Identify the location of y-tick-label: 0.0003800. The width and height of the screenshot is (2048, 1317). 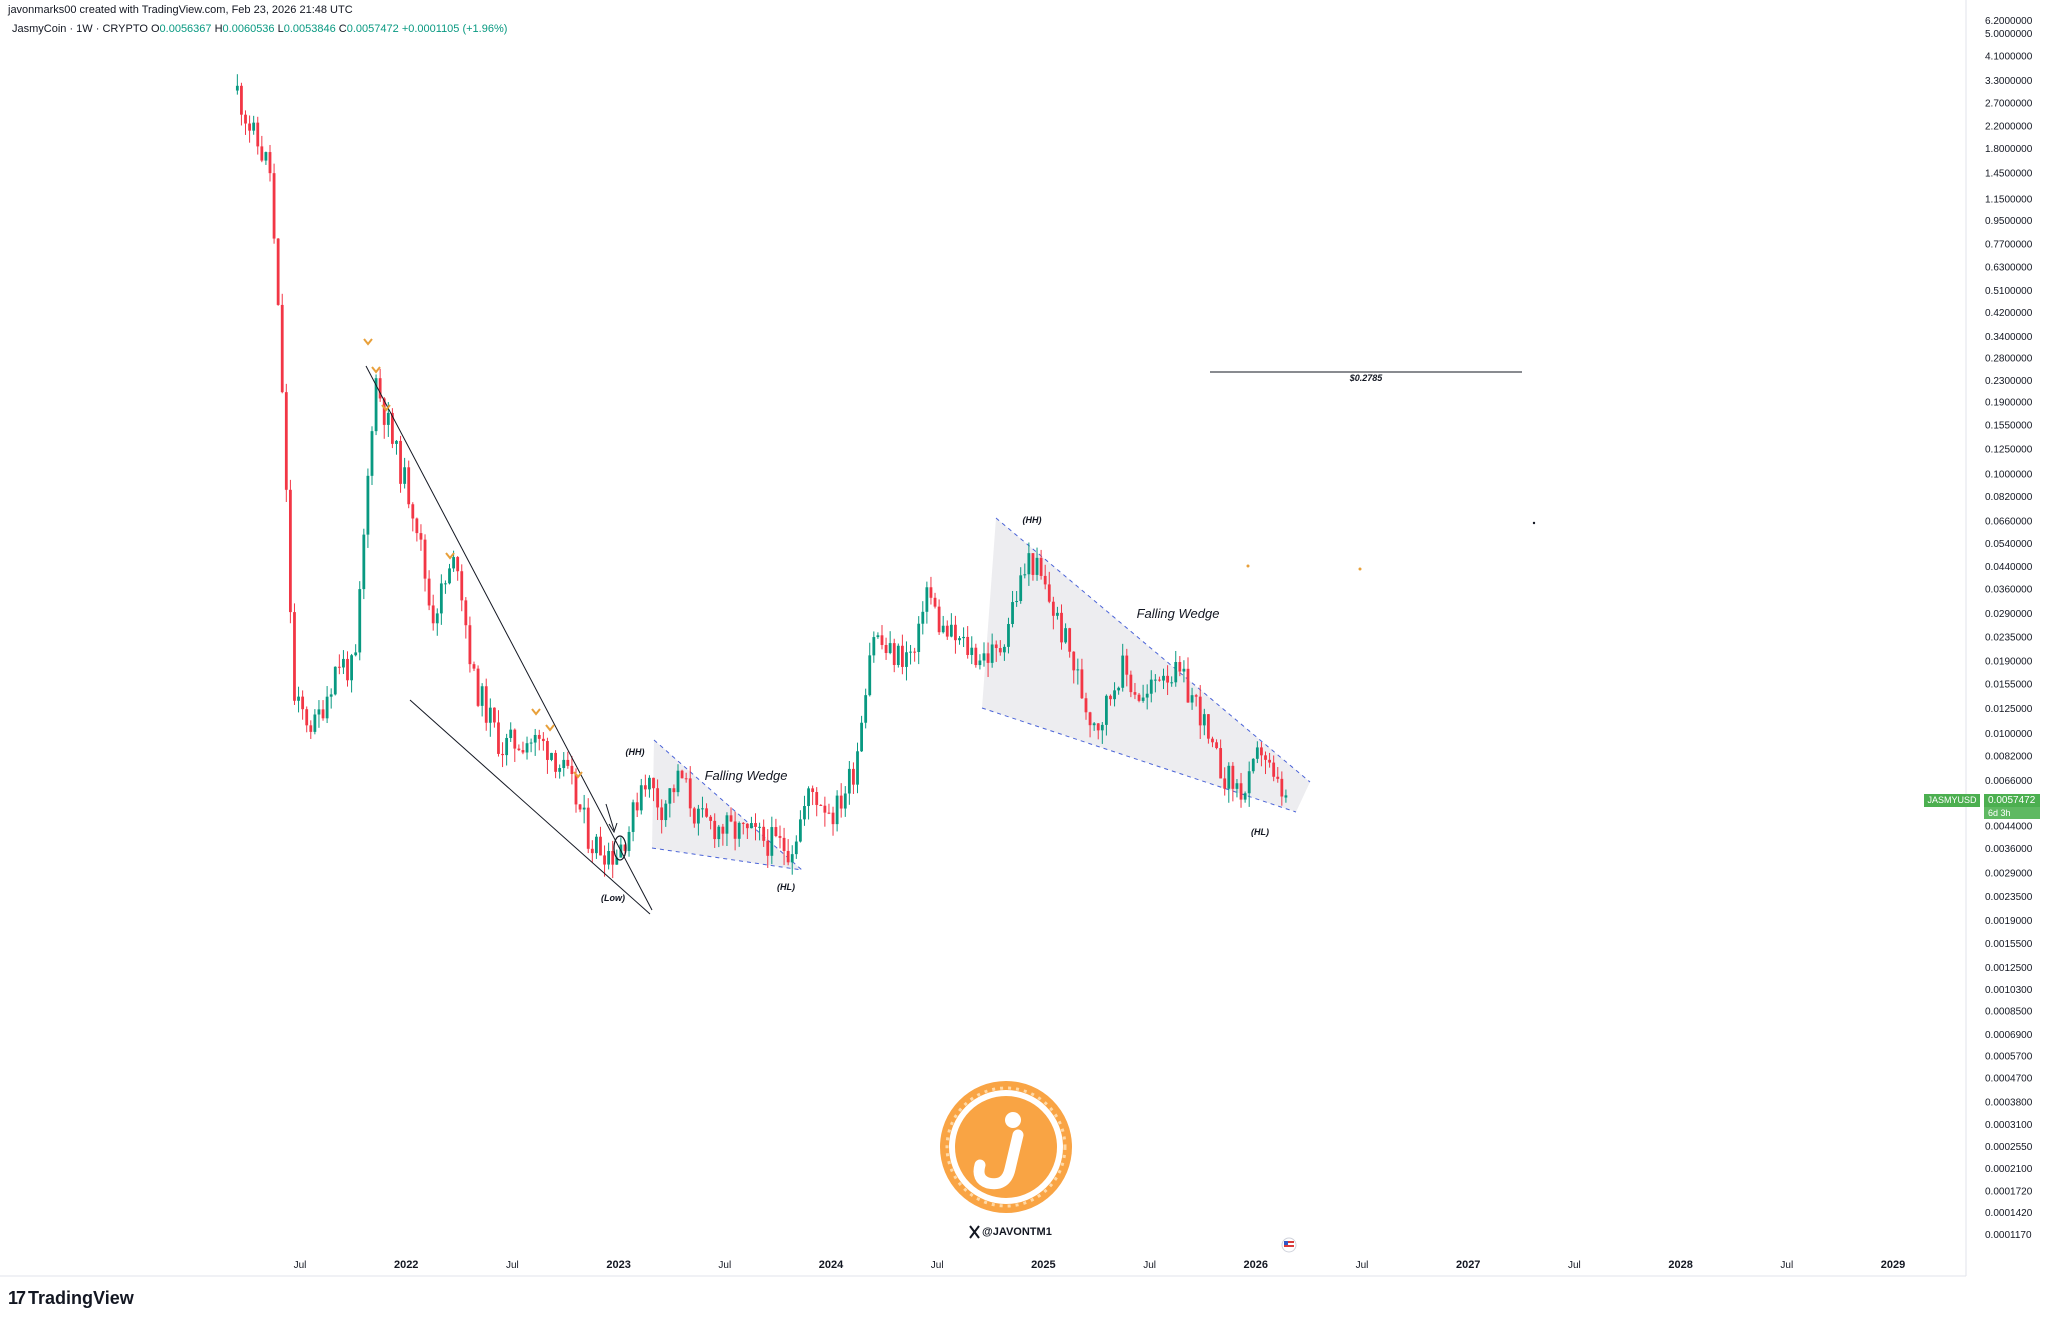
(2009, 1102).